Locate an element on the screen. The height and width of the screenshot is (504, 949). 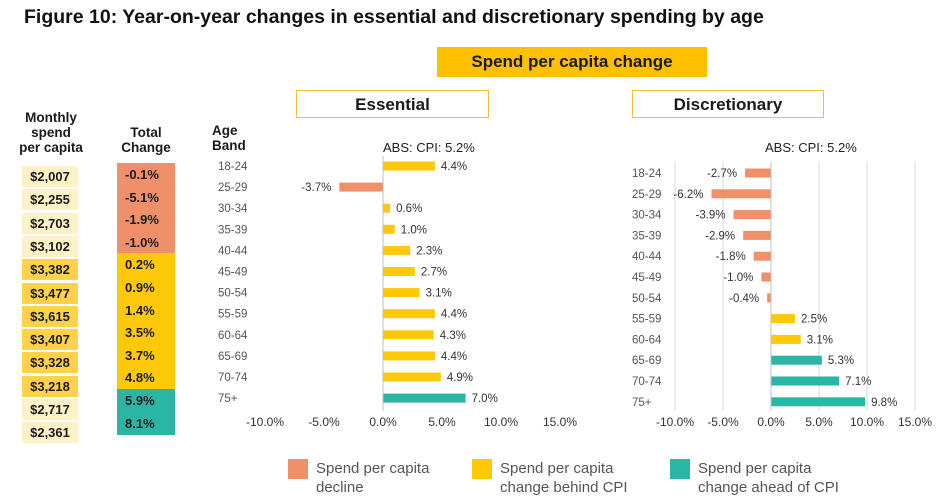
monthly-spend-cell: $2,361 is located at coordinates (50, 433).